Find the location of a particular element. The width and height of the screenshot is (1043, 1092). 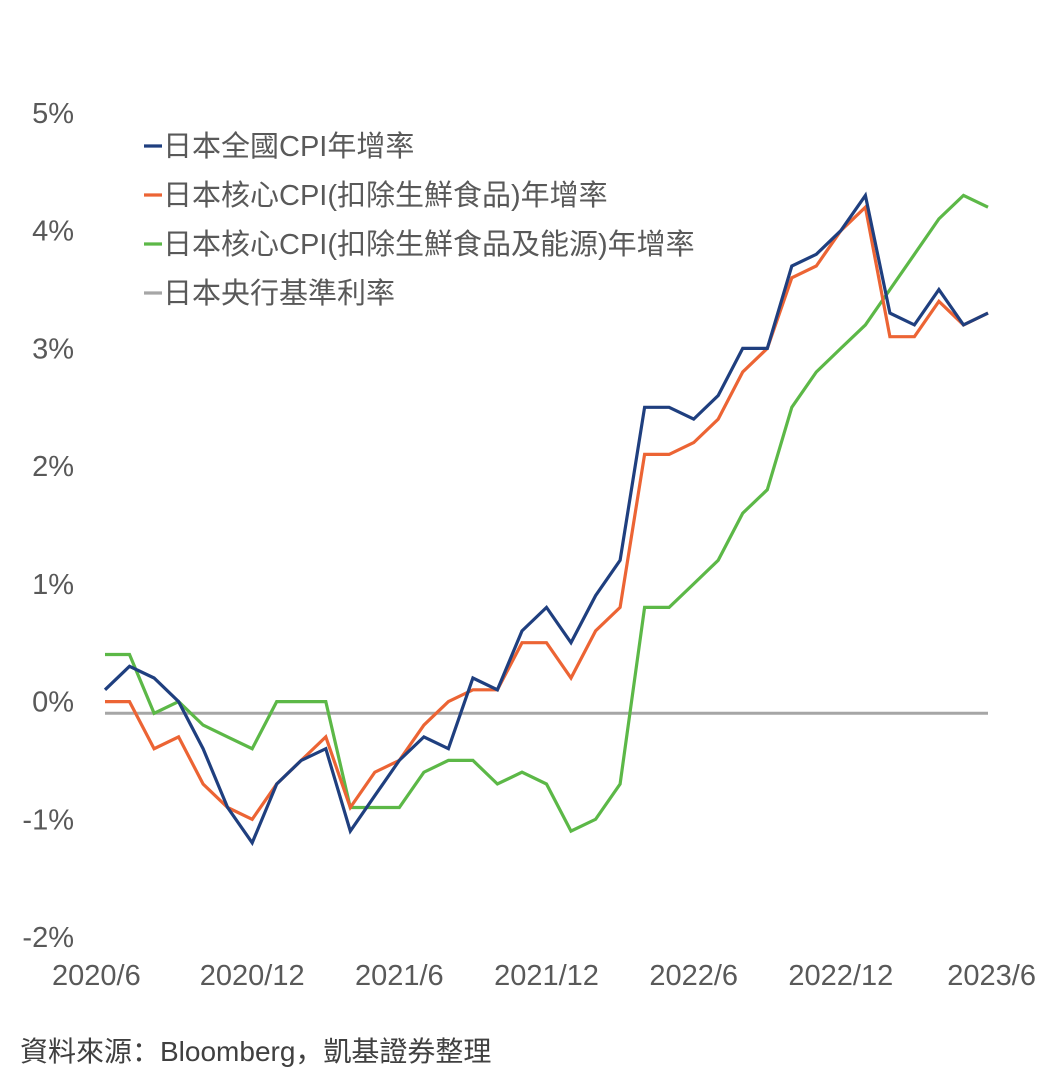

legend-label-2: 日本核心CPI(扣除生鮮食品及能源)年增率 is located at coordinates (429, 244).